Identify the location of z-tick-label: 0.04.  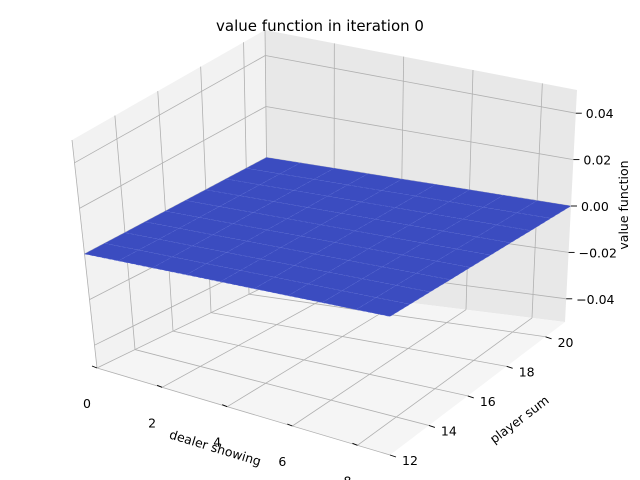
(600, 113).